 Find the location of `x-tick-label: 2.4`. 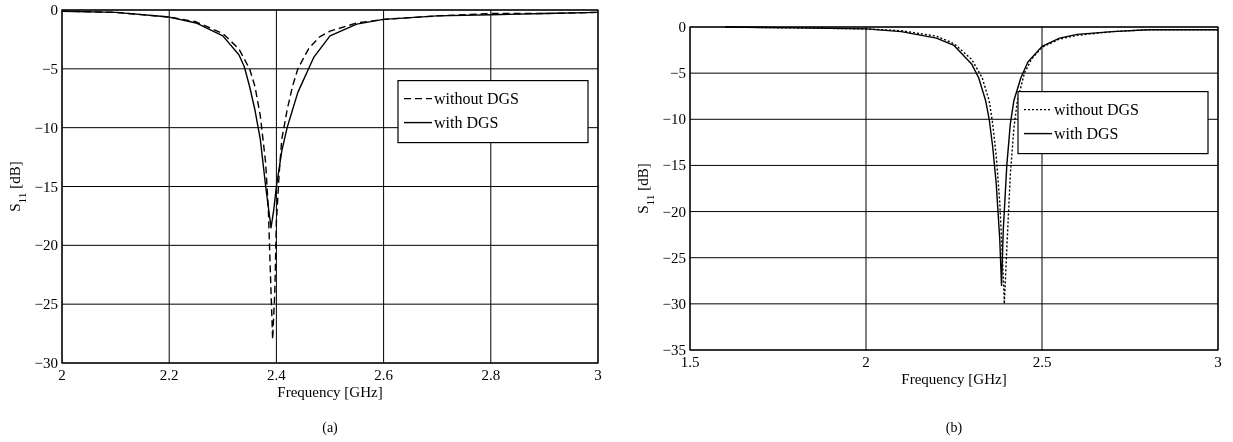

x-tick-label: 2.4 is located at coordinates (277, 375).